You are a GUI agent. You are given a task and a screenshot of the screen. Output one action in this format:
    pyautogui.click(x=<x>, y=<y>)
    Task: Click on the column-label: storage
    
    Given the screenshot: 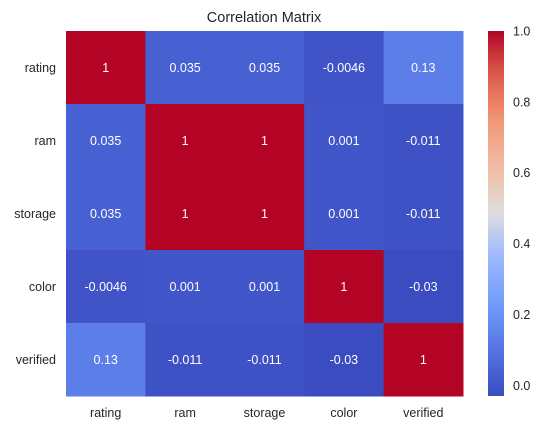 What is the action you would take?
    pyautogui.click(x=265, y=413)
    